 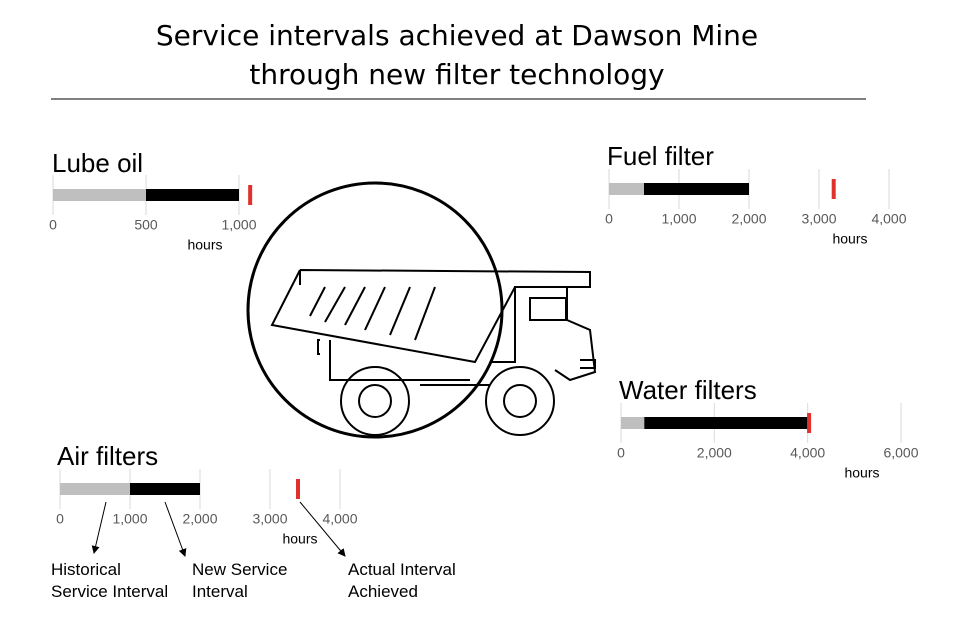 What do you see at coordinates (402, 580) in the screenshot?
I see `legend-label: Actual Interval Achieved` at bounding box center [402, 580].